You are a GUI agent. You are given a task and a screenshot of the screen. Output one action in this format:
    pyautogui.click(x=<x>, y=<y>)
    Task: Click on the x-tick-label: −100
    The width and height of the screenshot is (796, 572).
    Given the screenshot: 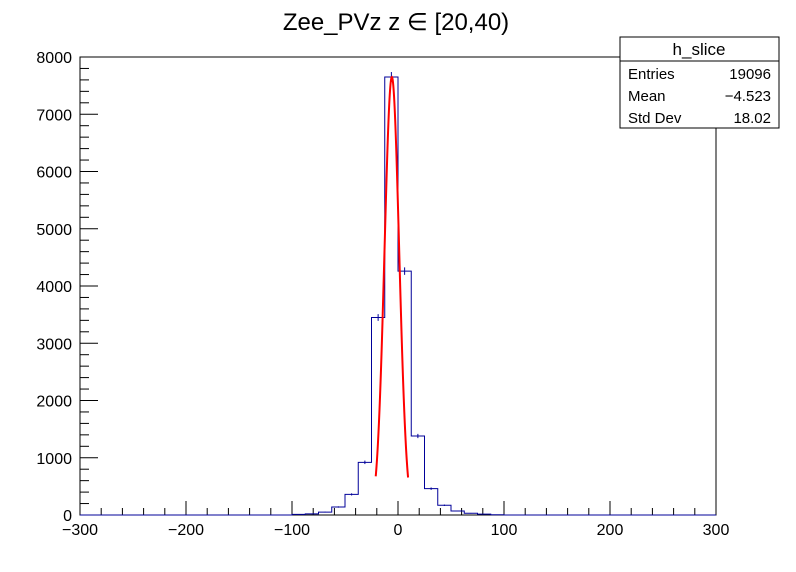 What is the action you would take?
    pyautogui.click(x=292, y=530)
    